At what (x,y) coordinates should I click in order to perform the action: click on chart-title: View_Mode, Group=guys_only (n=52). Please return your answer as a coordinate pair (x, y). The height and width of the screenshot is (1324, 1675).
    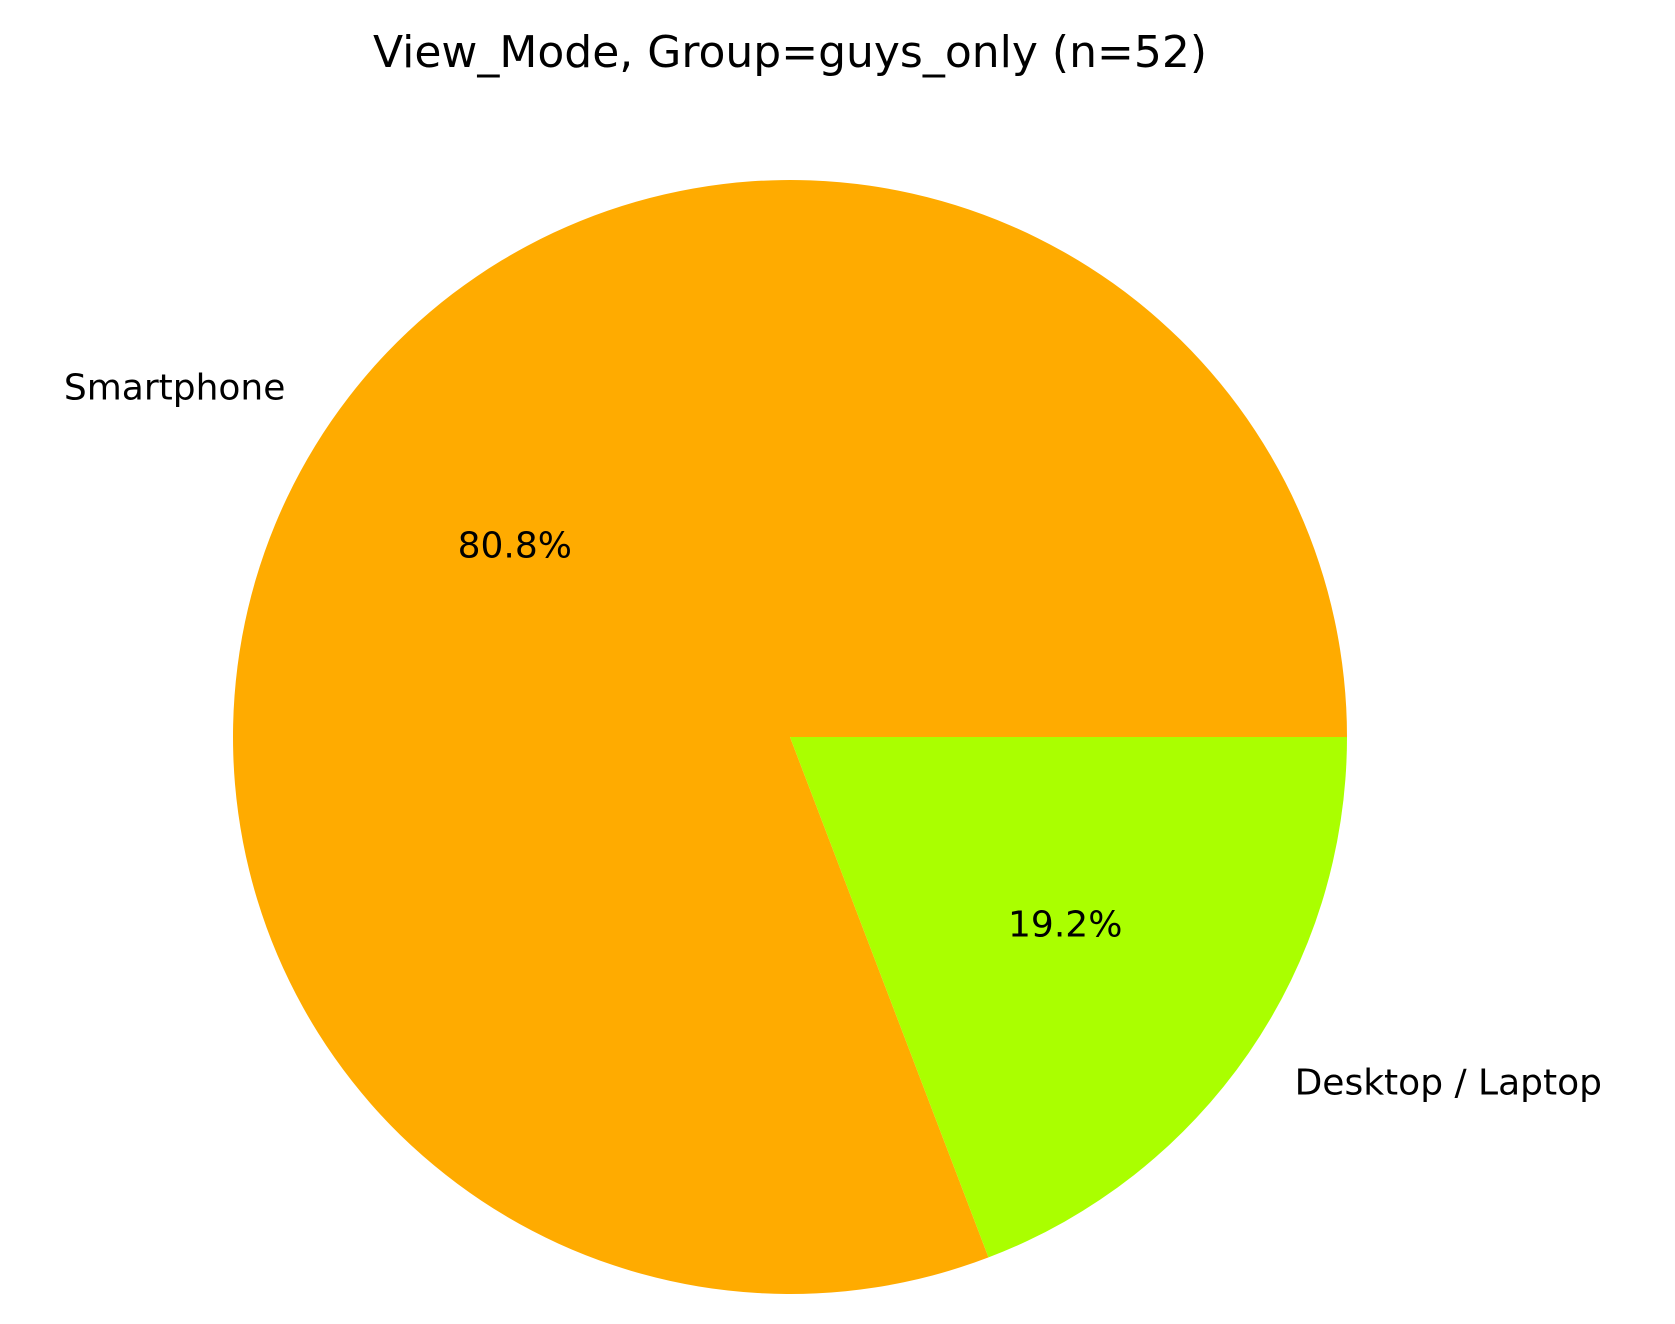
    Looking at the image, I should click on (790, 52).